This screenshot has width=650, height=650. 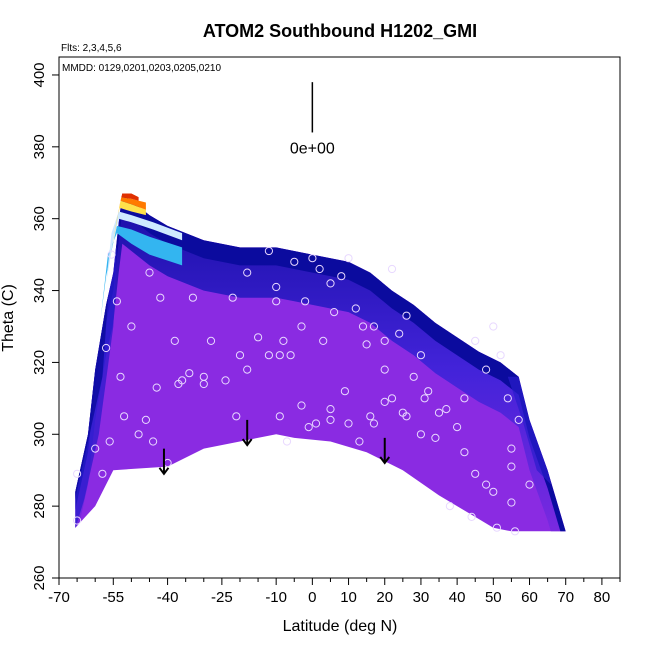 What do you see at coordinates (39, 218) in the screenshot?
I see `y-tick-label: 360` at bounding box center [39, 218].